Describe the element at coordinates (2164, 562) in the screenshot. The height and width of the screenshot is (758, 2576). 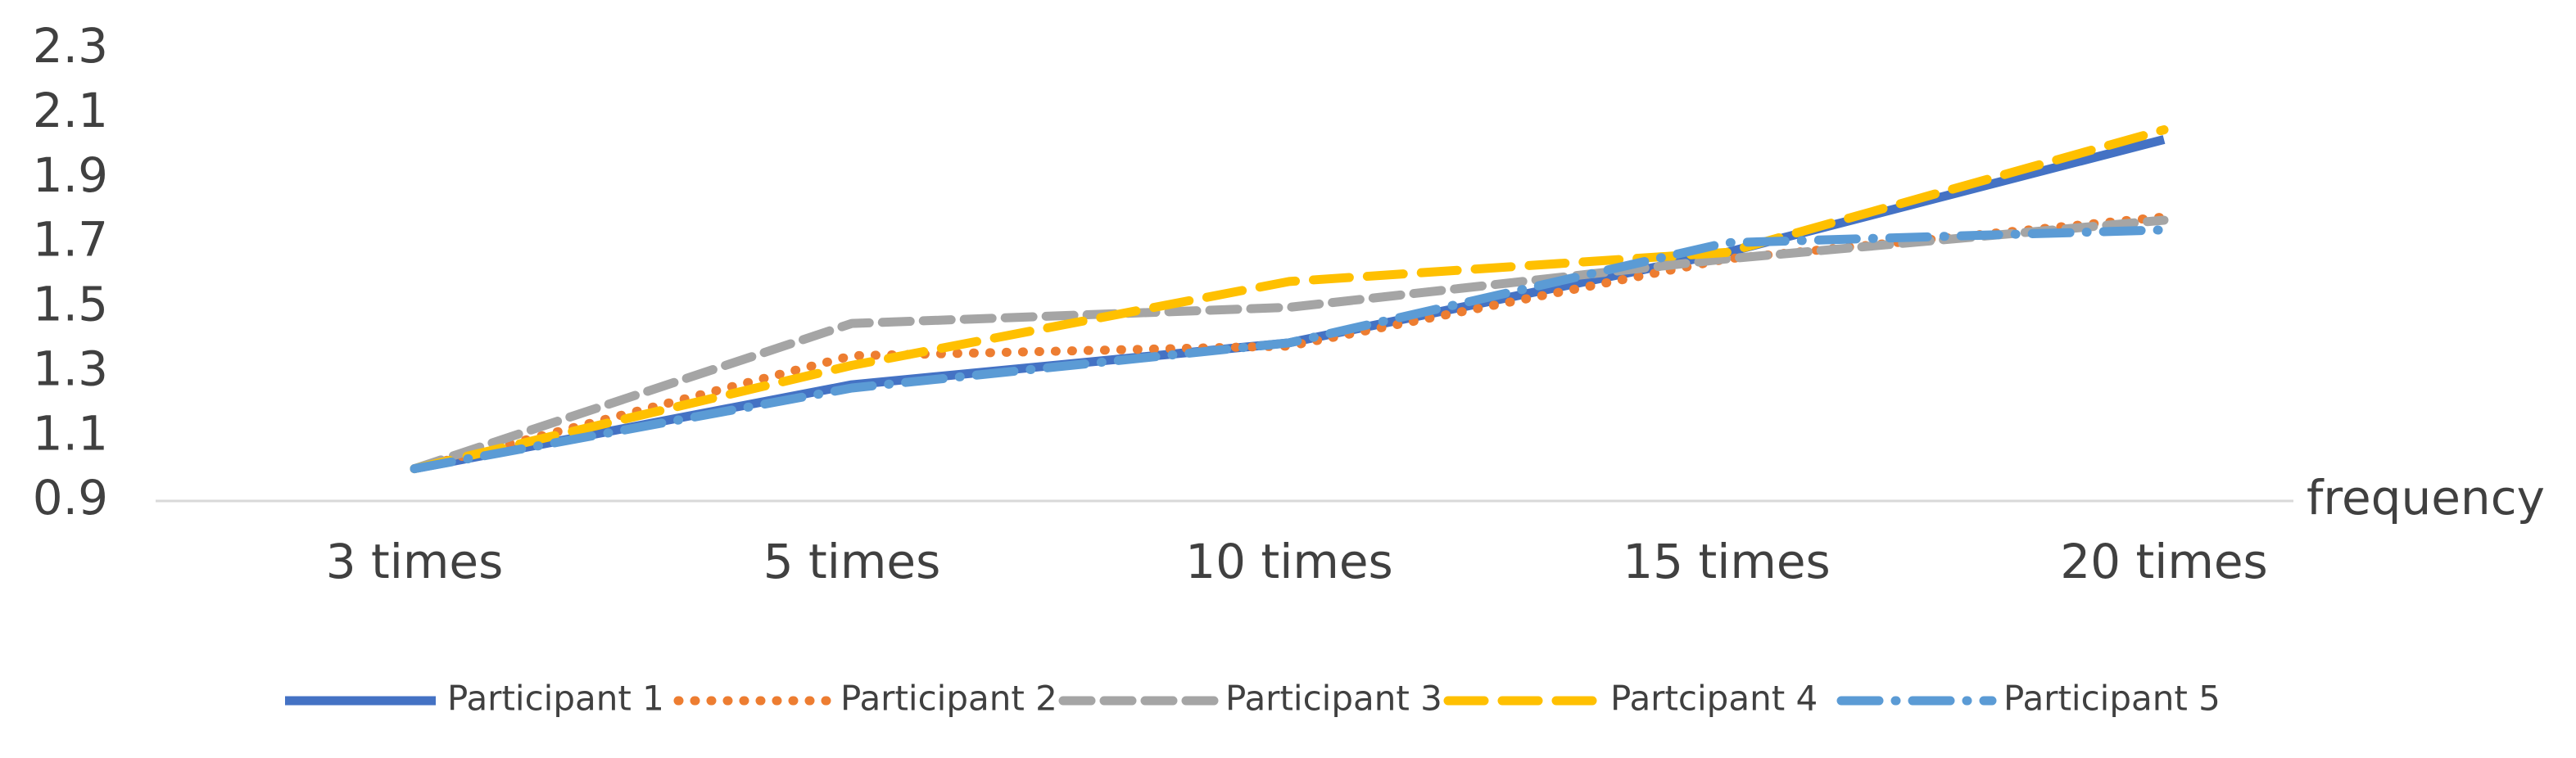
I see `x-tick-label: 20 times` at that location.